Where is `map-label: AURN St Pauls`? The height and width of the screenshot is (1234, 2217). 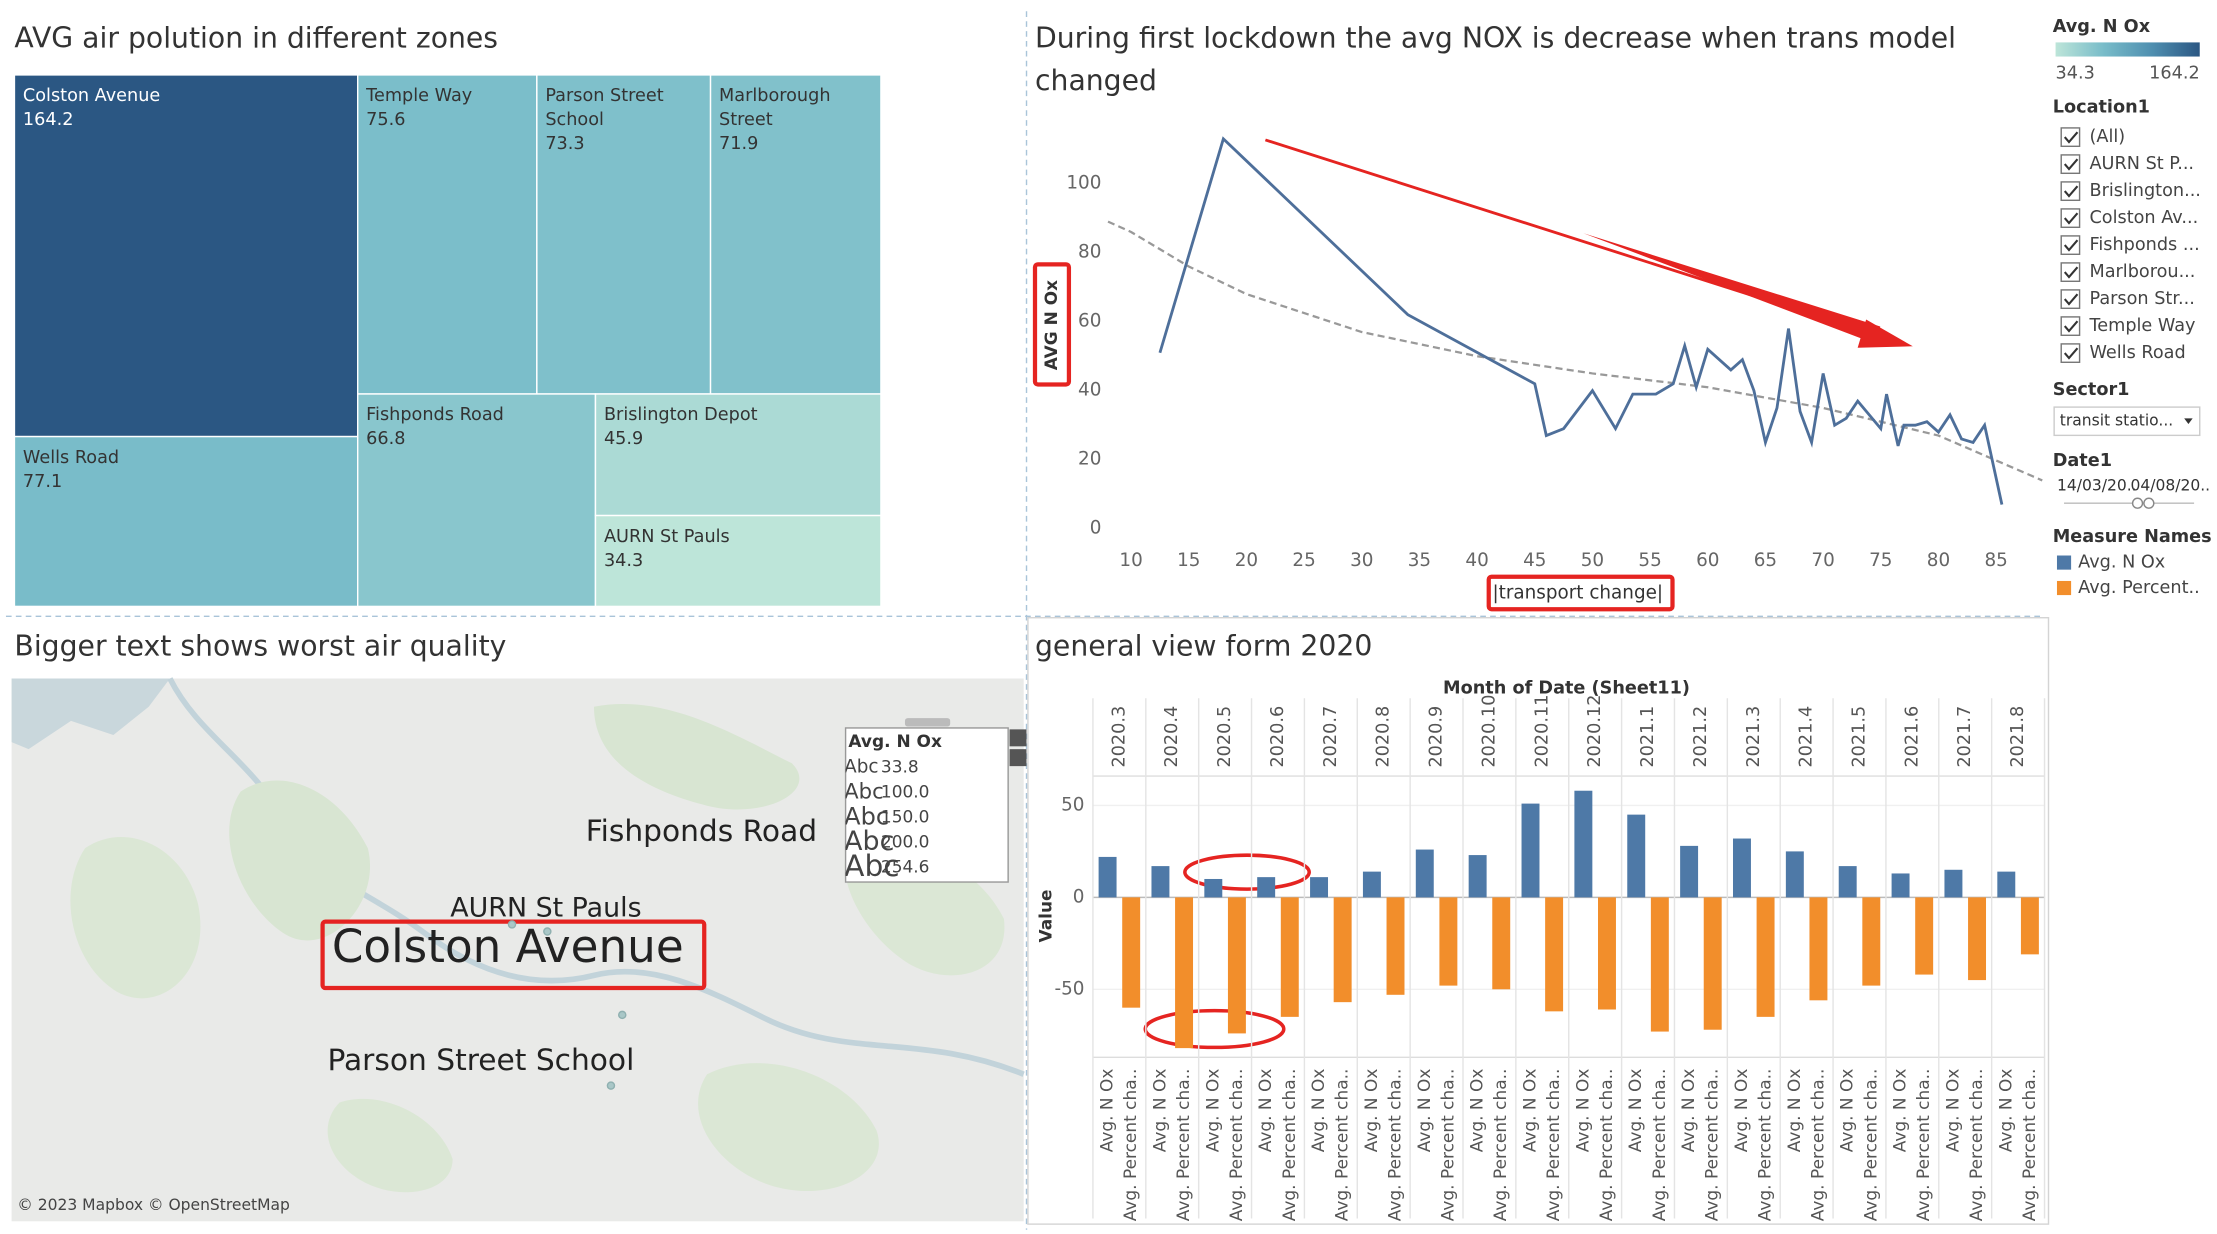
map-label: AURN St Pauls is located at coordinates (545, 907).